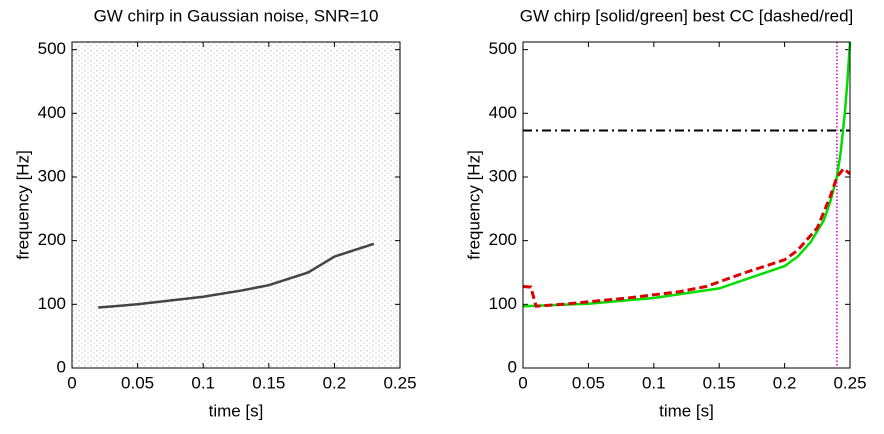 This screenshot has width=884, height=434. I want to click on chart-title: GW chirp in Gaussian noise, SNR=10, so click(236, 15).